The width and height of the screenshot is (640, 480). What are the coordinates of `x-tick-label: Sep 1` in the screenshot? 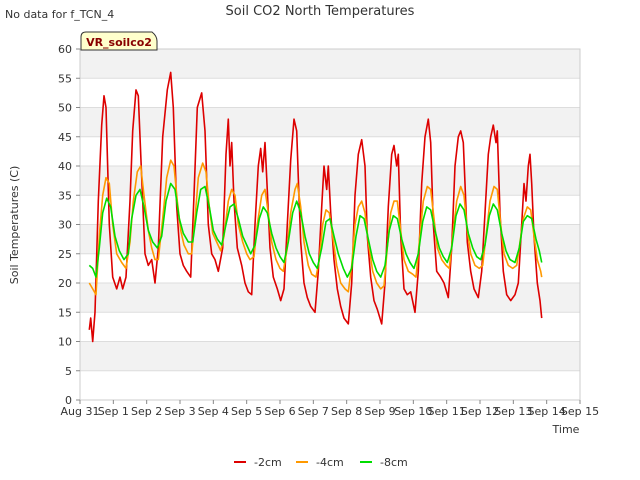 It's located at (113, 411).